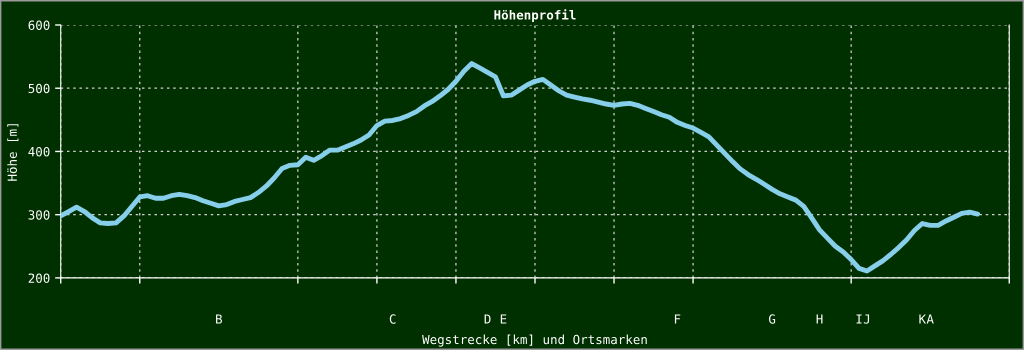 This screenshot has height=350, width=1024. I want to click on x-tick-label: F, so click(677, 319).